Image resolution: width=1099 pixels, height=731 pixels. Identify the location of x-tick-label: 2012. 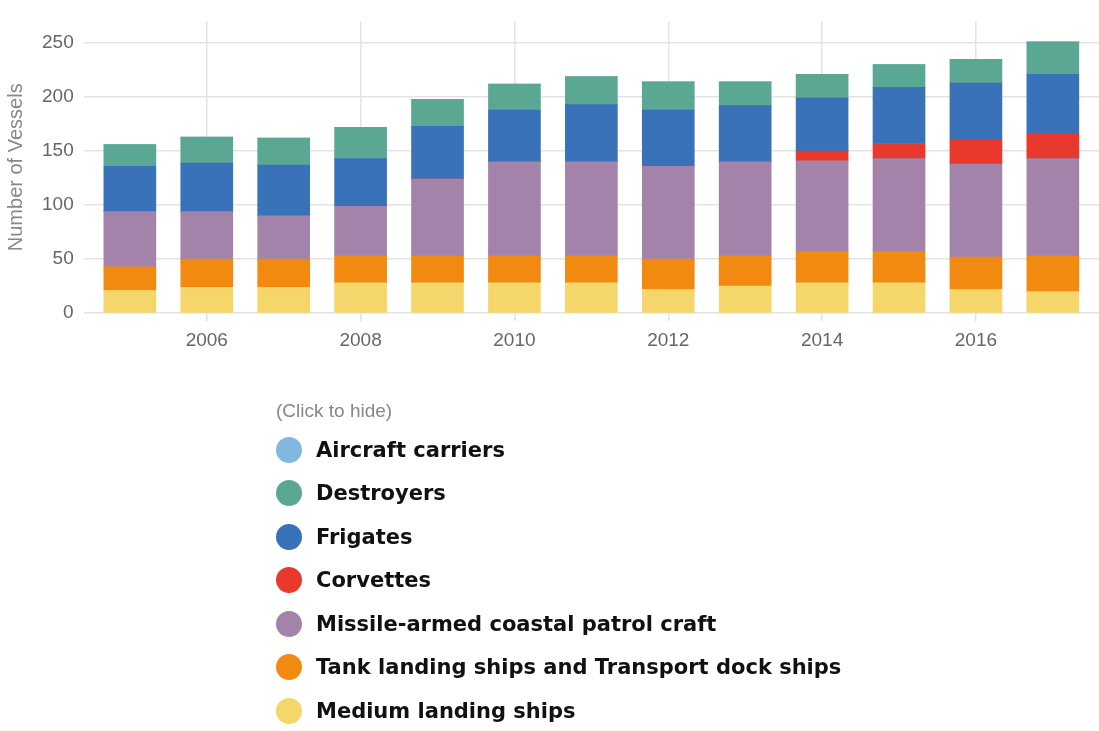
(668, 339).